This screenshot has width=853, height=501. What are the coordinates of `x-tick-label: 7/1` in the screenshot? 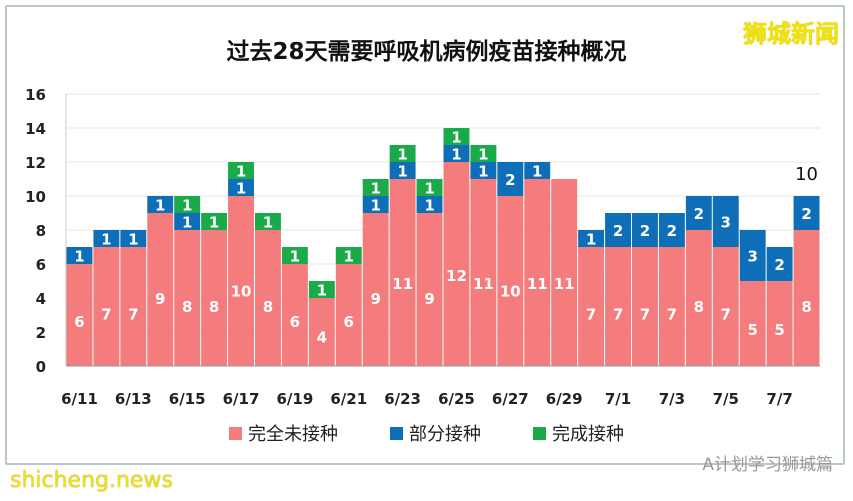 It's located at (618, 399).